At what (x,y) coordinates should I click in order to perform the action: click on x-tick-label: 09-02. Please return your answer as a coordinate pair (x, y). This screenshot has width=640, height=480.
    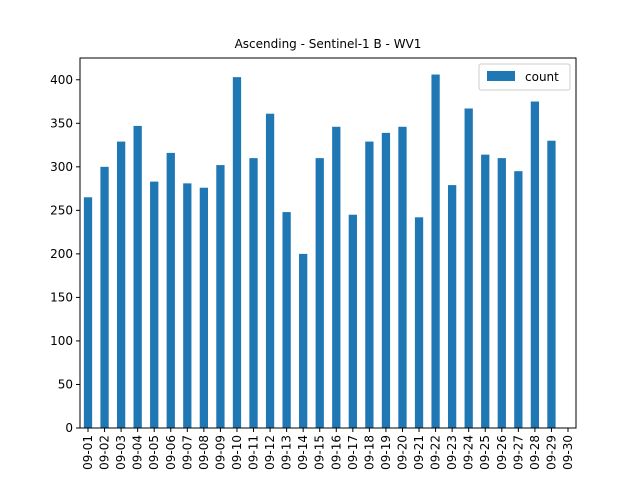
    Looking at the image, I should click on (105, 452).